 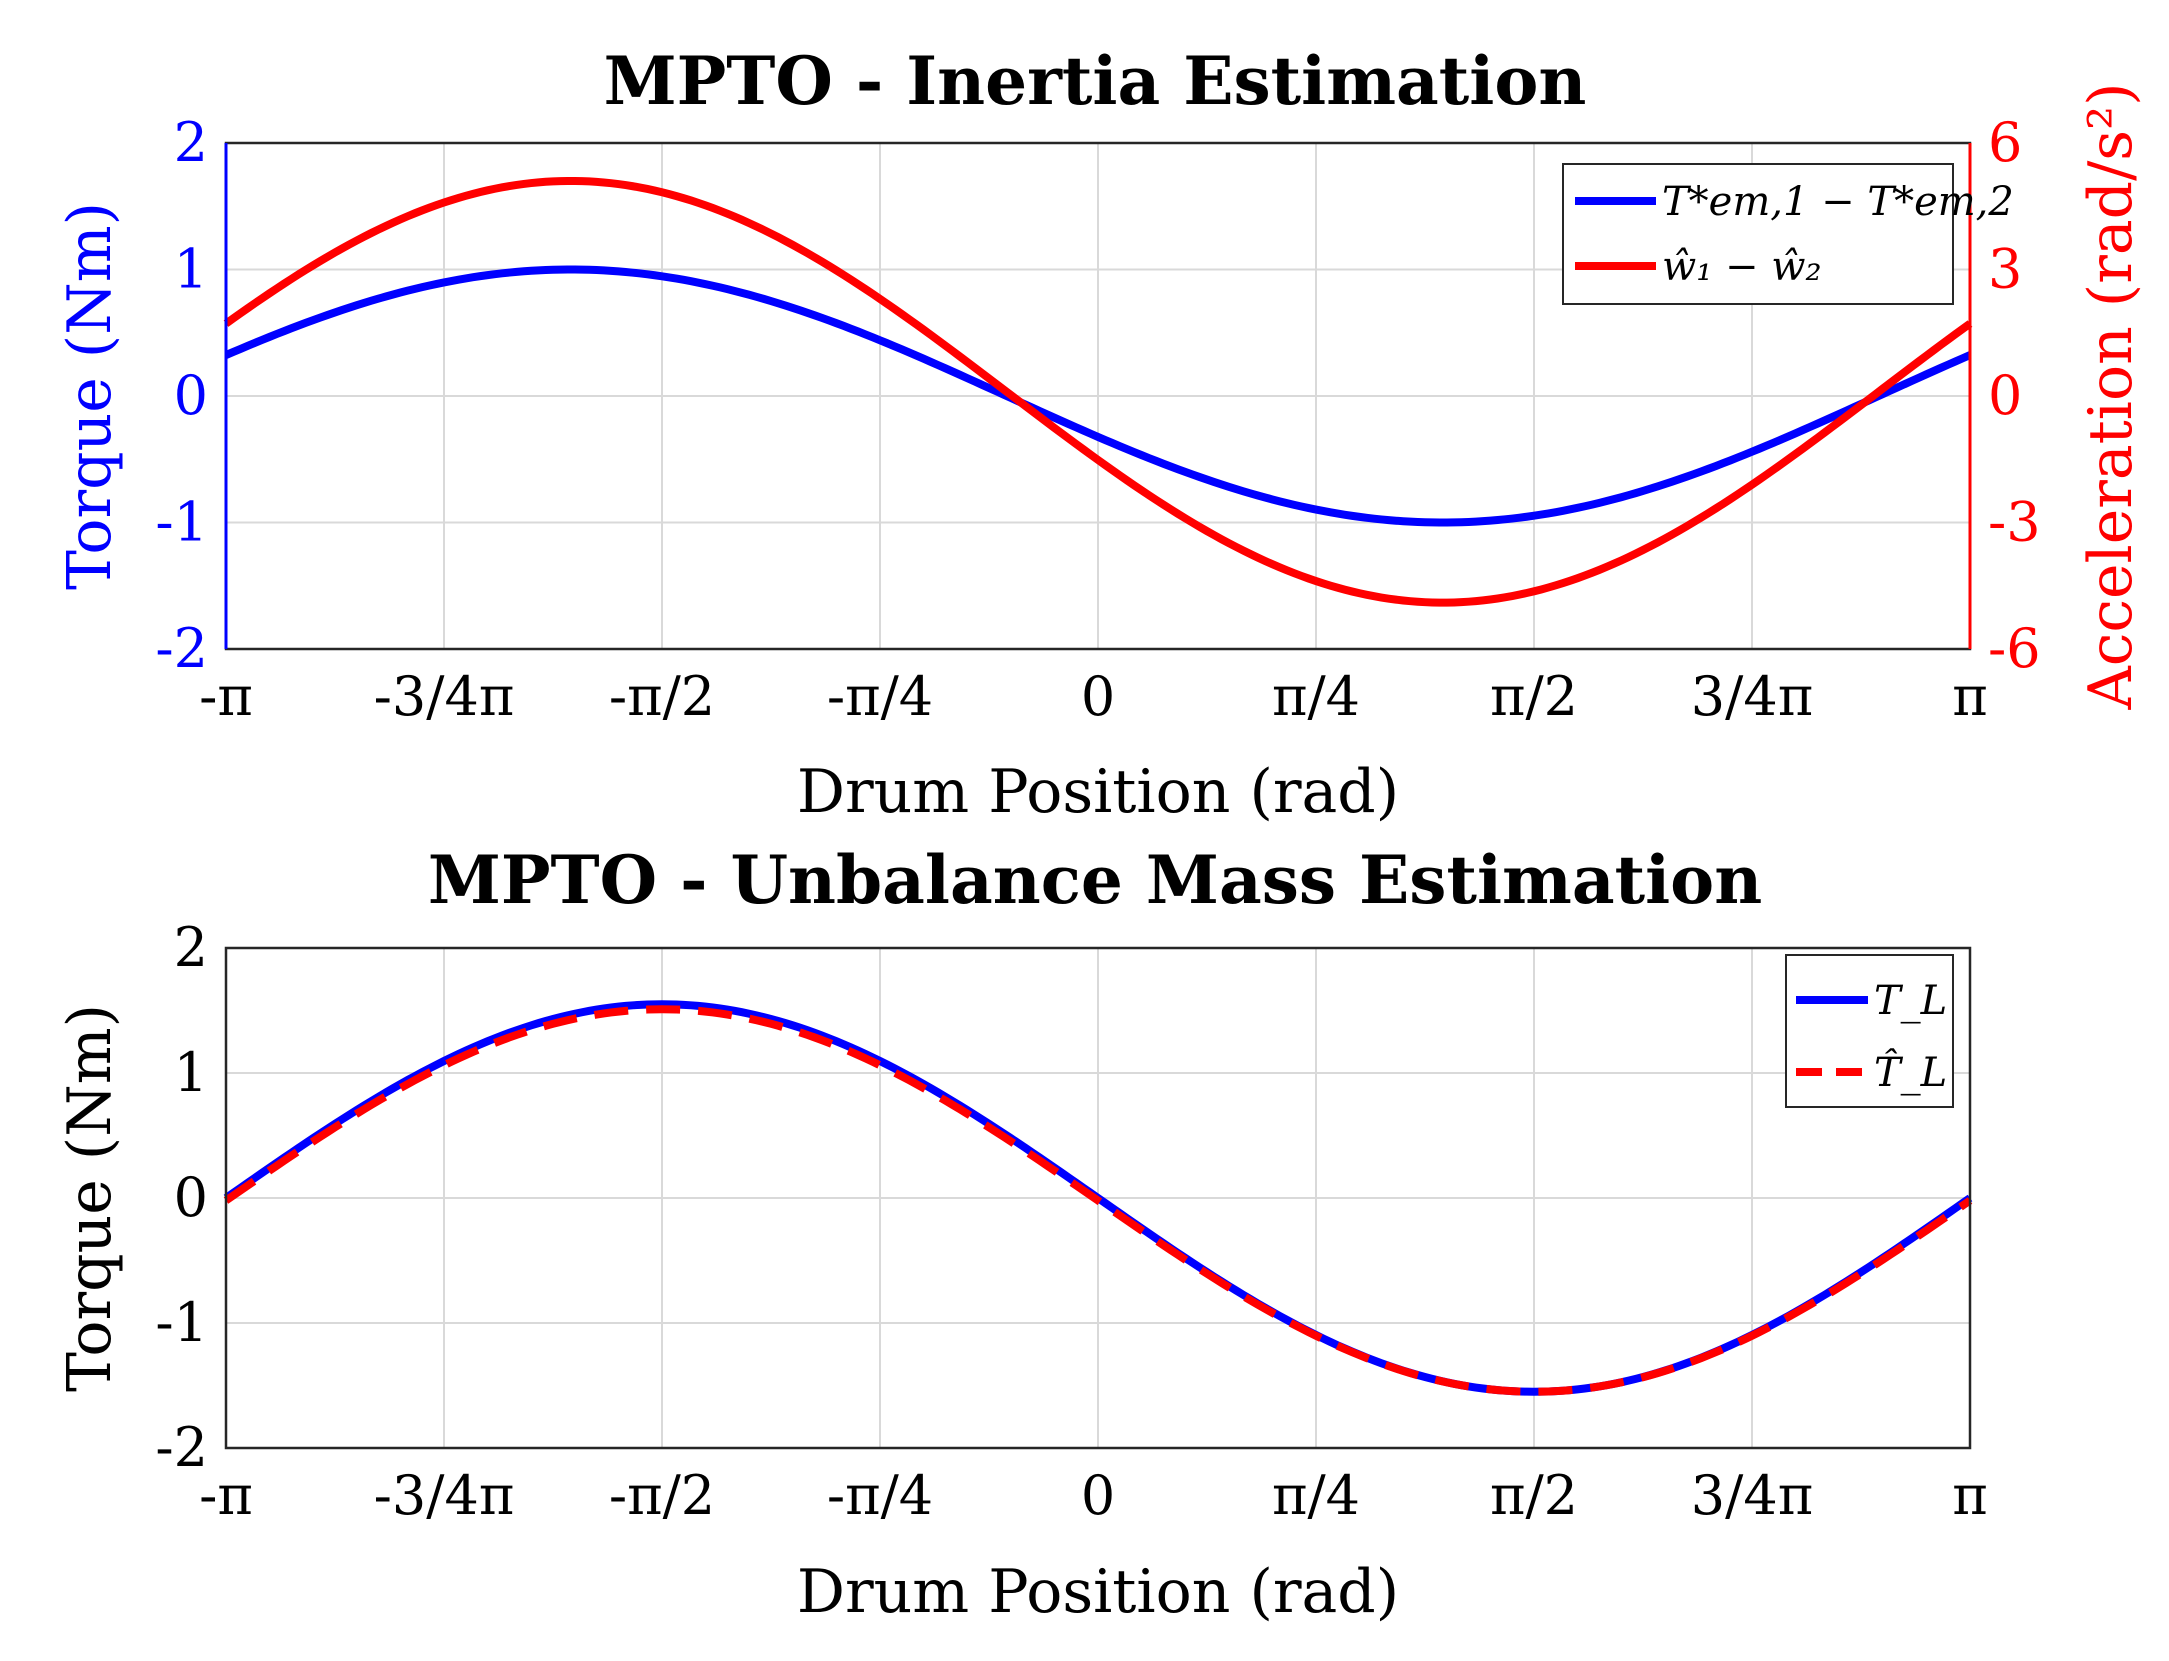 I want to click on y-axis-label-right: Acceleration (rad/s²), so click(x=2111, y=396).